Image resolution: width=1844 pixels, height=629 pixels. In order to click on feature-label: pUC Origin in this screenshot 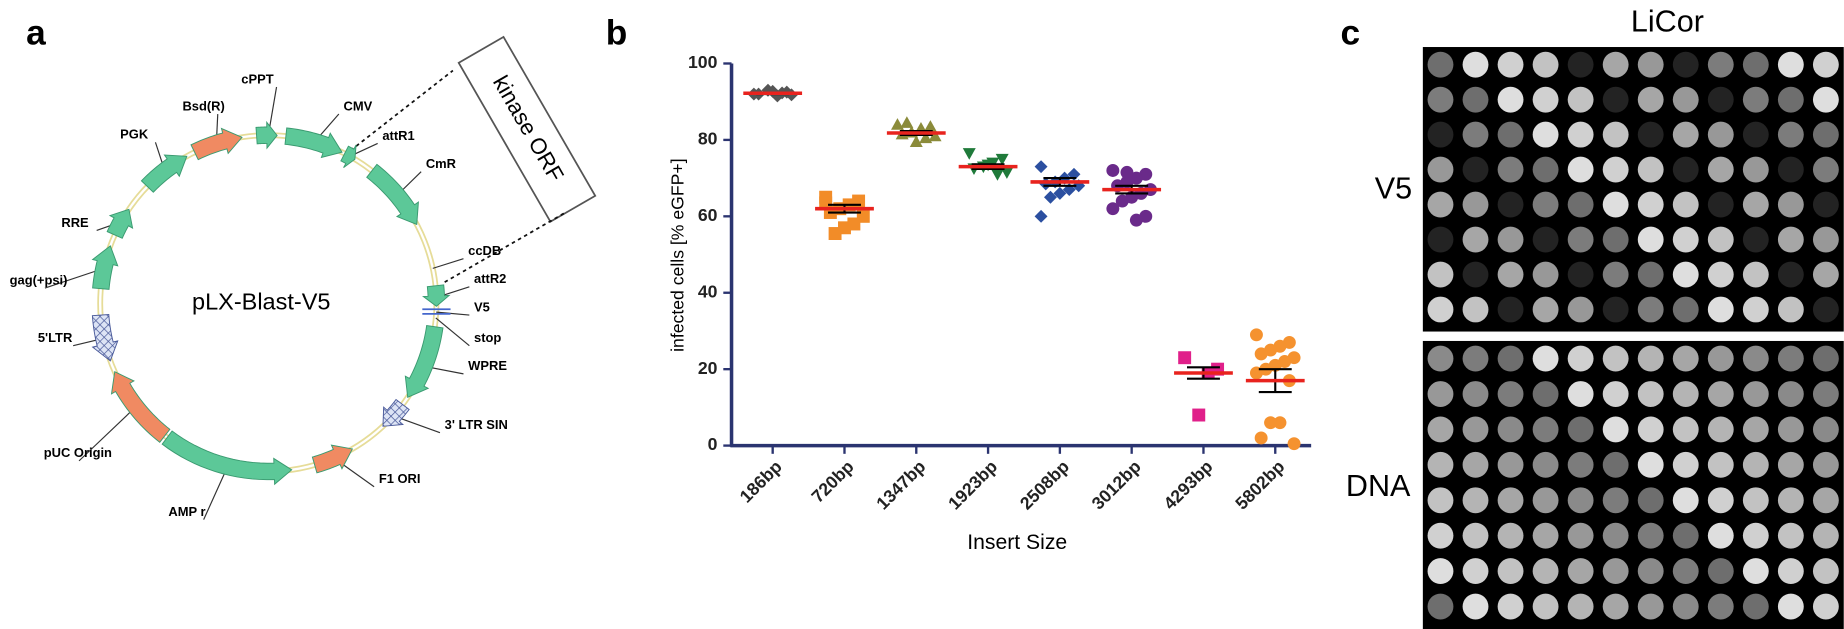, I will do `click(78, 452)`.